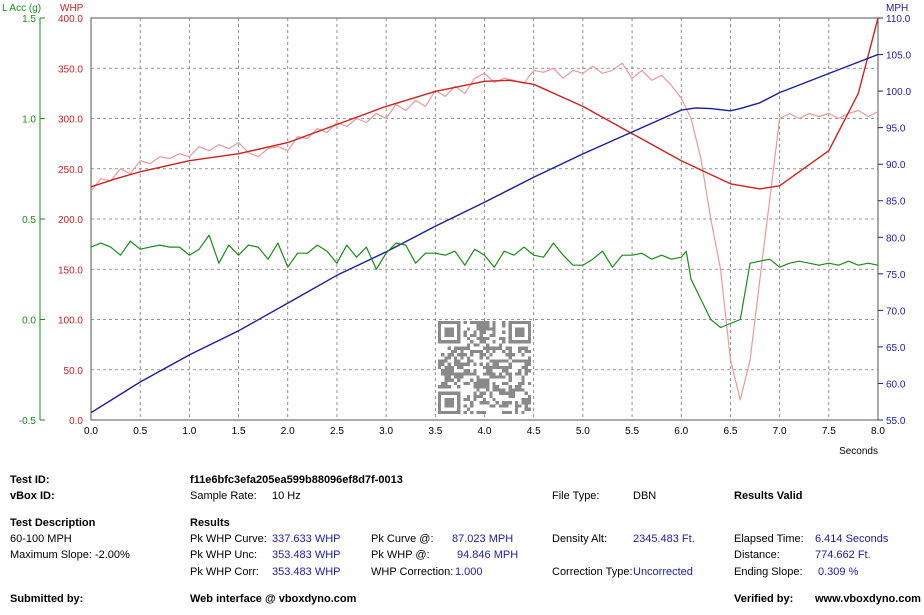  I want to click on pk-curve-at-value: 87.023 MPH, so click(483, 539).